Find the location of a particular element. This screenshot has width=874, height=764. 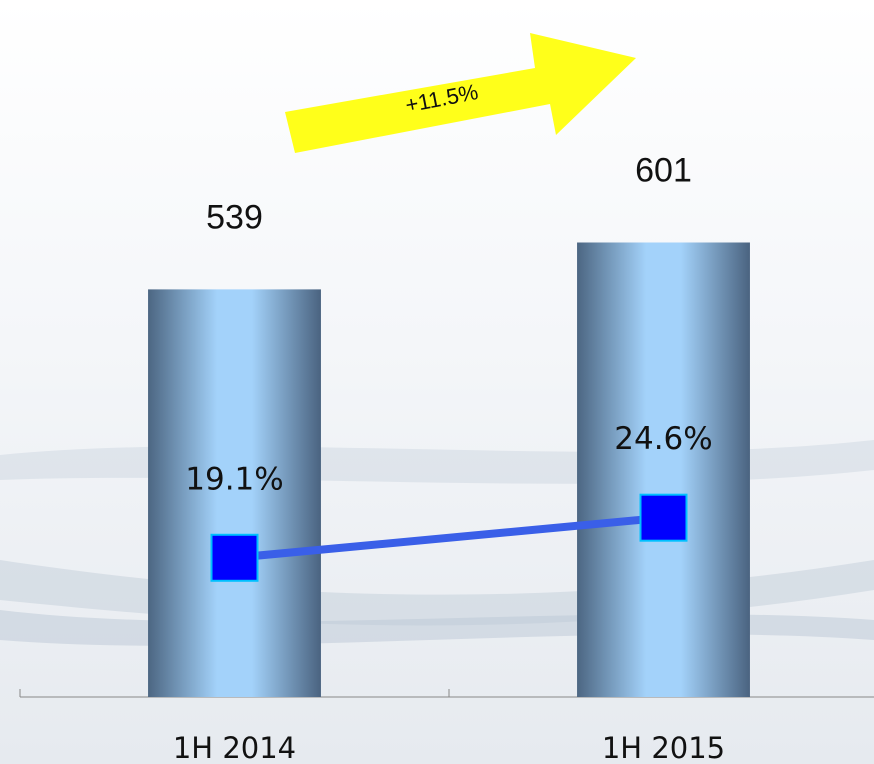

bar-value-label: 539 is located at coordinates (234, 217).